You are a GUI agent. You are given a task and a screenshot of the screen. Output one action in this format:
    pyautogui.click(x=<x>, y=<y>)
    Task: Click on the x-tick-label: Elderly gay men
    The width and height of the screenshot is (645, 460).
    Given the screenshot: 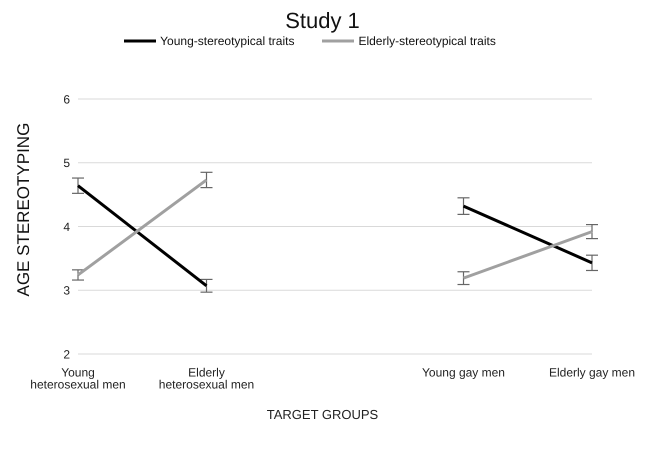 What is the action you would take?
    pyautogui.click(x=592, y=373)
    